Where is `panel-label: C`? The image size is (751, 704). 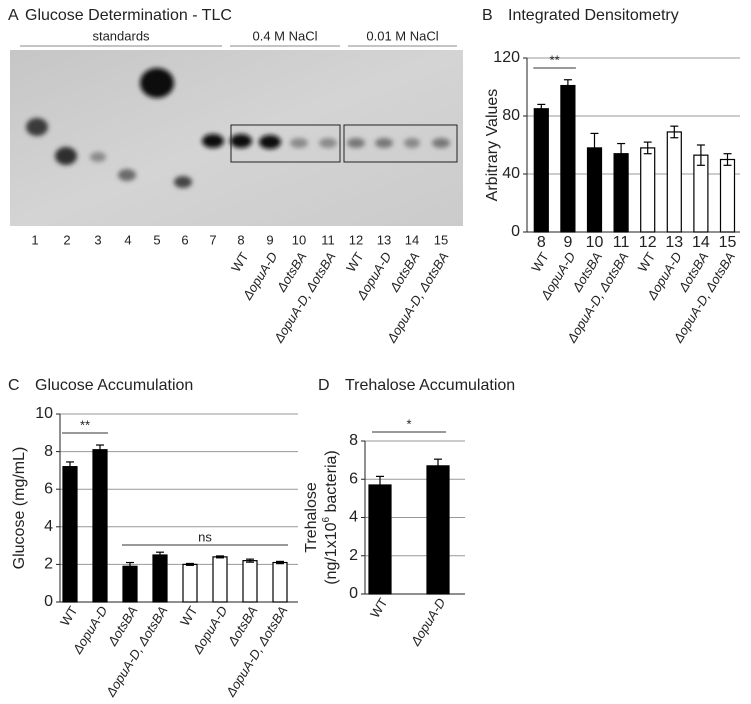 panel-label: C is located at coordinates (14, 385).